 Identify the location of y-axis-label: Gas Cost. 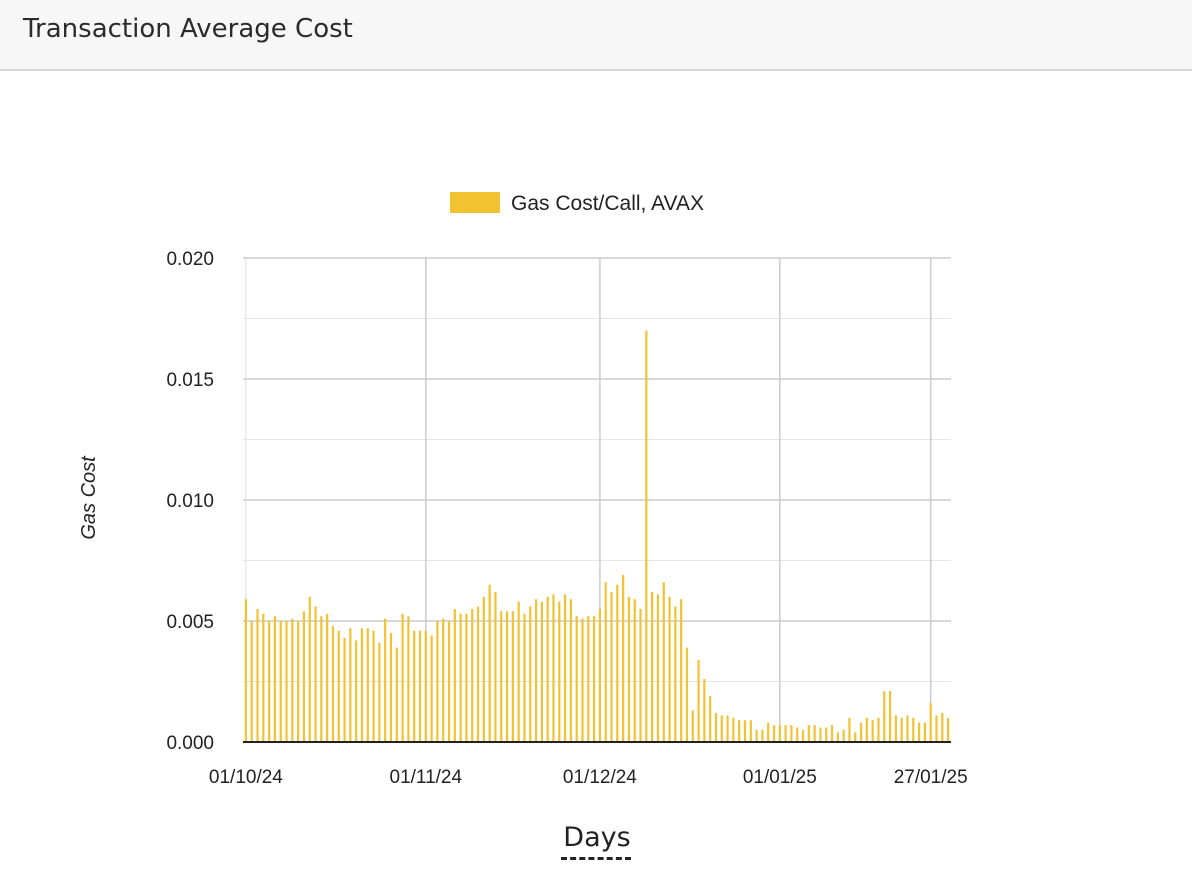
(89, 497).